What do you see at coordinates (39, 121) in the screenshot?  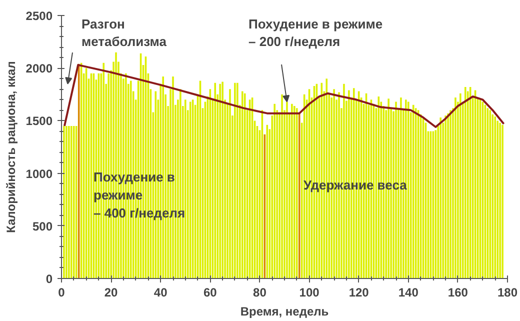 I see `y-tick-label: 1500` at bounding box center [39, 121].